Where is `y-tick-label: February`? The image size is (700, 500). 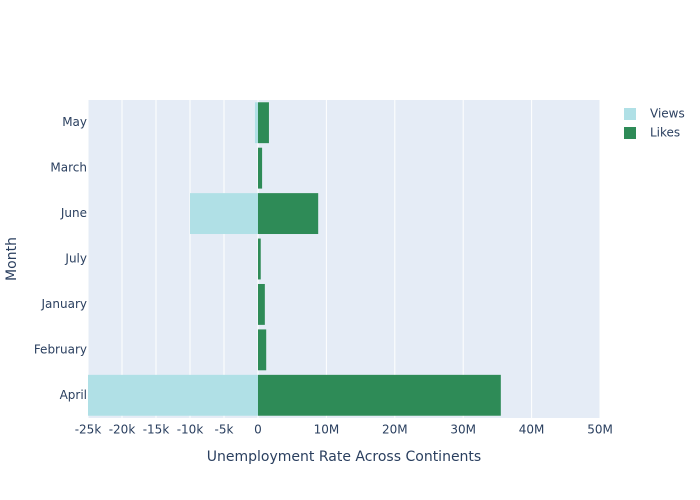
y-tick-label: February is located at coordinates (60, 349).